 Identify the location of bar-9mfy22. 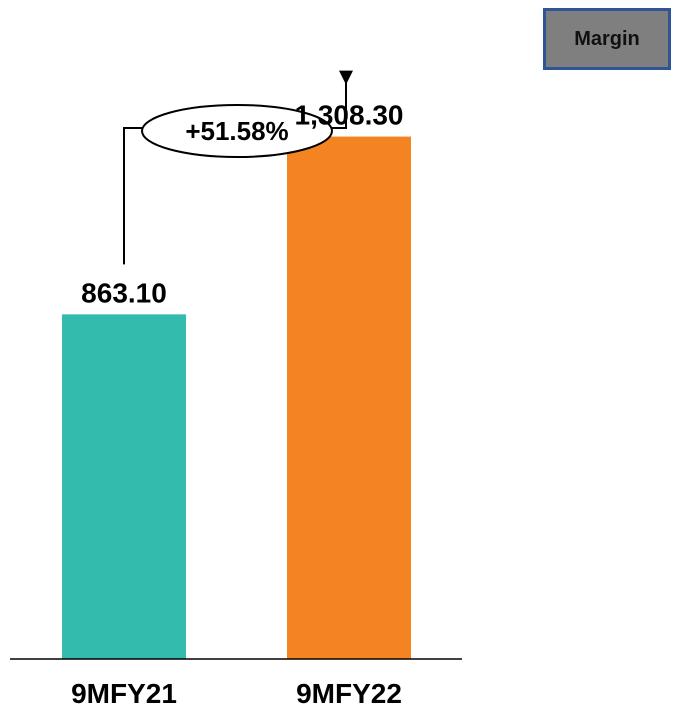
(349, 397).